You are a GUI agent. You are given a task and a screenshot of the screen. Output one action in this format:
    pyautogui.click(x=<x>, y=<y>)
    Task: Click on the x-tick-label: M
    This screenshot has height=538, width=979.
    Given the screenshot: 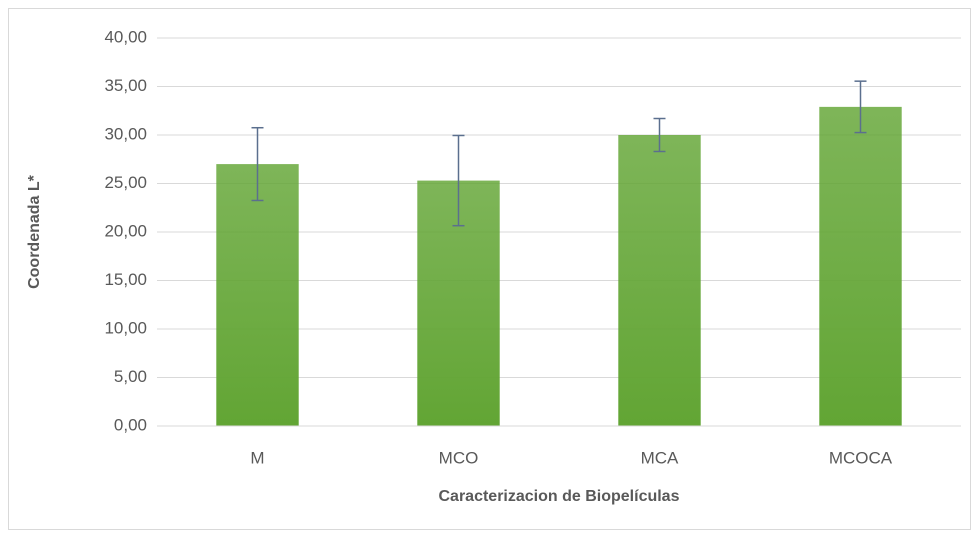 What is the action you would take?
    pyautogui.click(x=257, y=457)
    